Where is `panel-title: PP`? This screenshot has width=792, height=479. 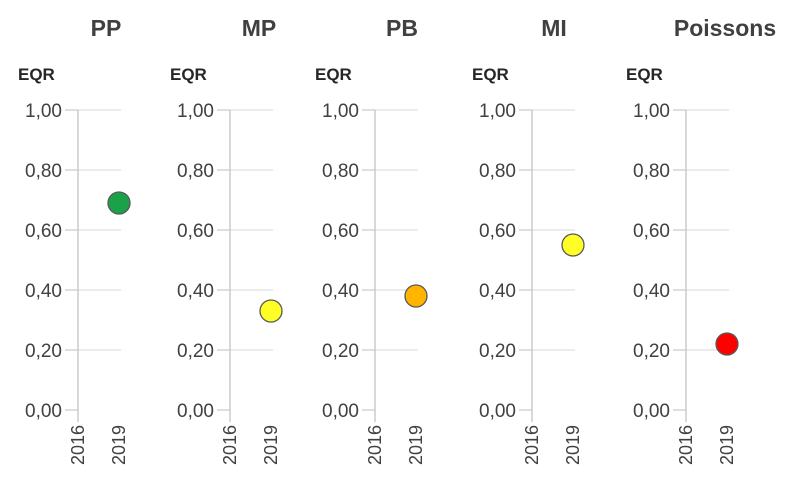 panel-title: PP is located at coordinates (106, 28).